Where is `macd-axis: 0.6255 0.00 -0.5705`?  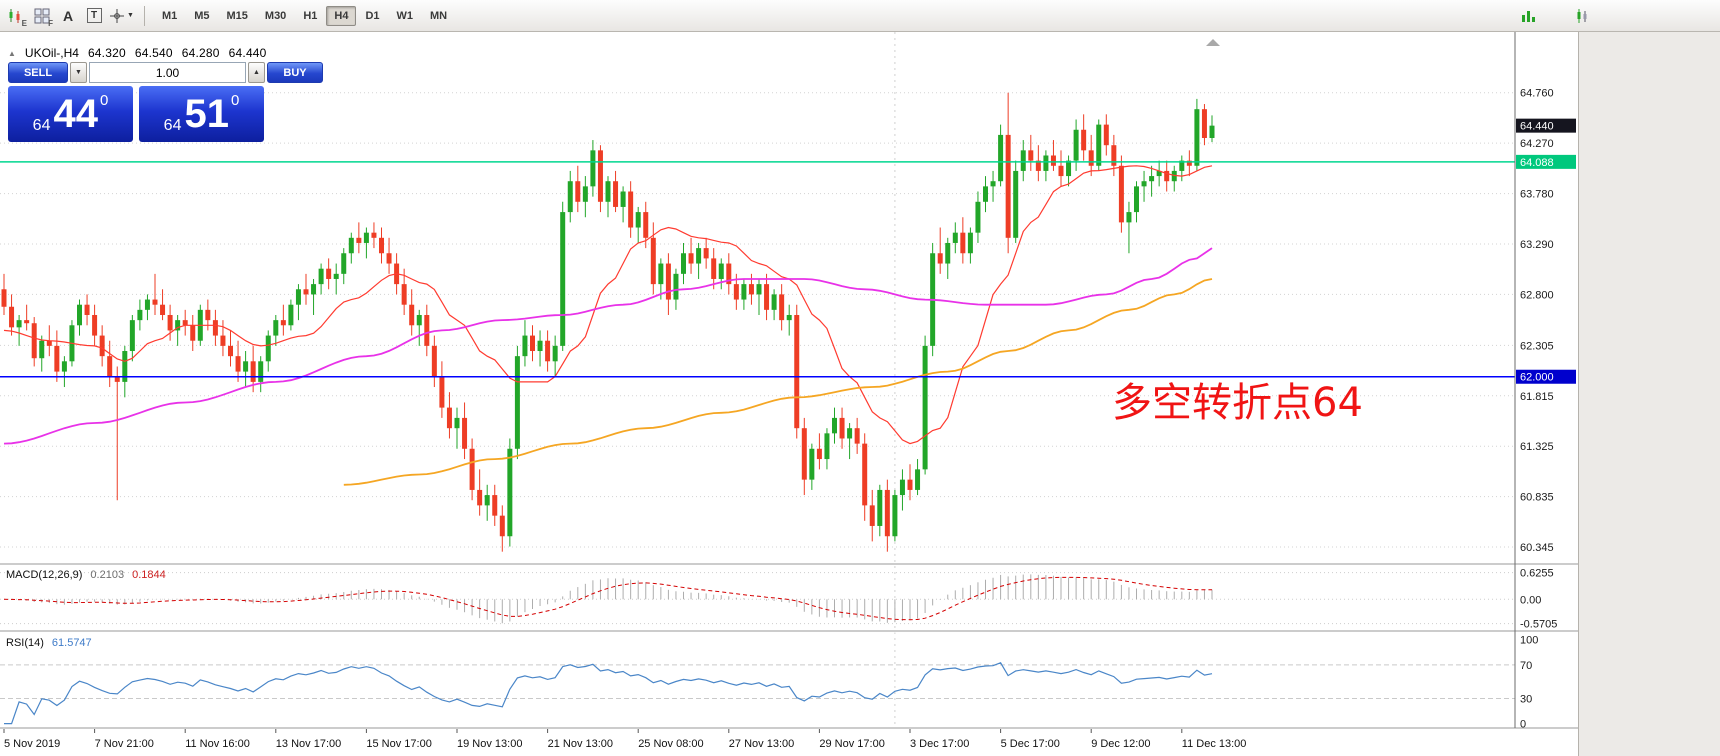
macd-axis: 0.6255 0.00 -0.5705 is located at coordinates (778, 599).